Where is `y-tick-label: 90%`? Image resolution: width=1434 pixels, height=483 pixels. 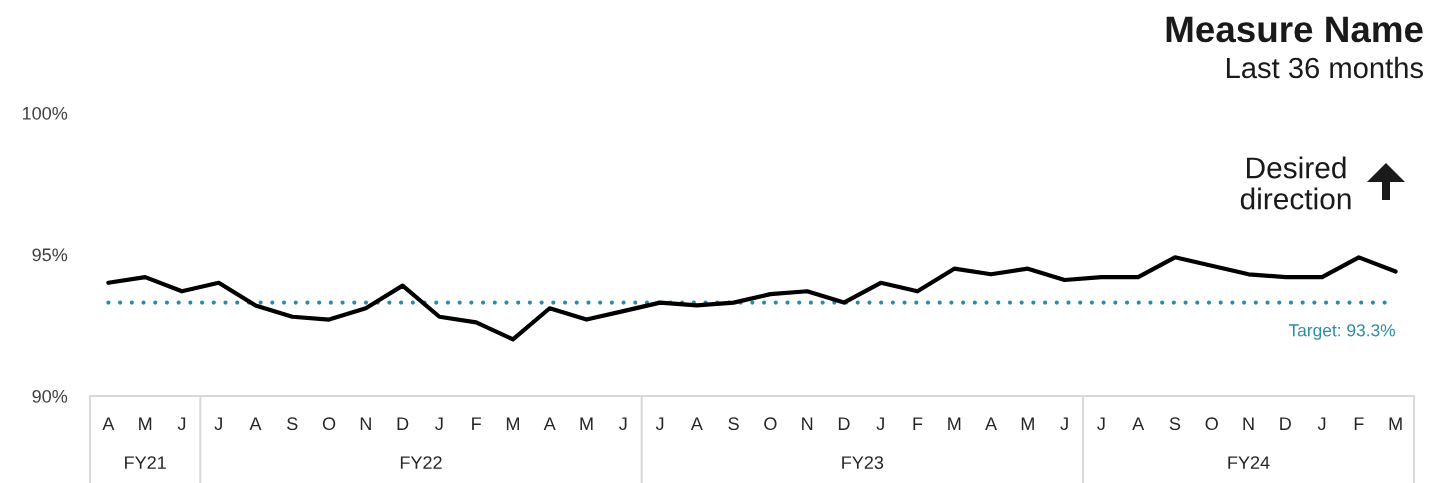
y-tick-label: 90% is located at coordinates (50, 396).